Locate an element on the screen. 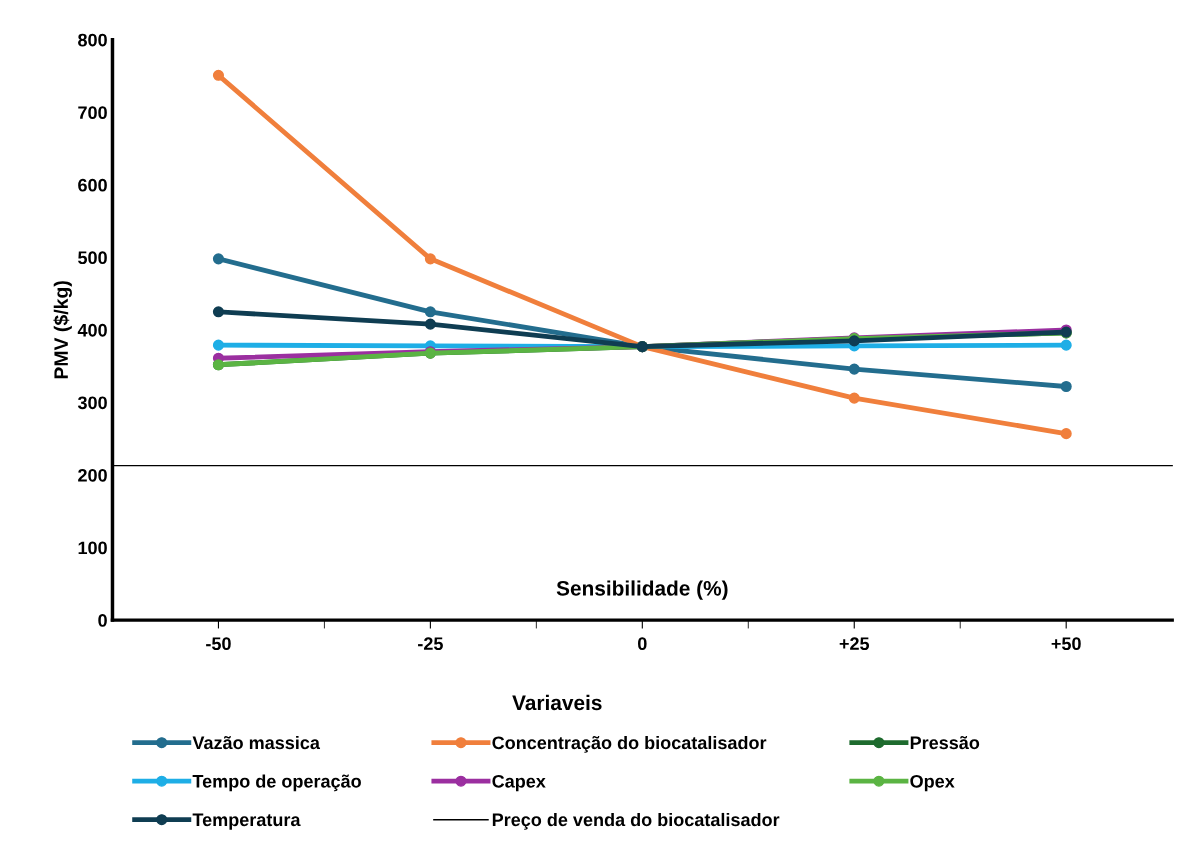 The width and height of the screenshot is (1184, 846). y-tick-label: 200 is located at coordinates (92, 475).